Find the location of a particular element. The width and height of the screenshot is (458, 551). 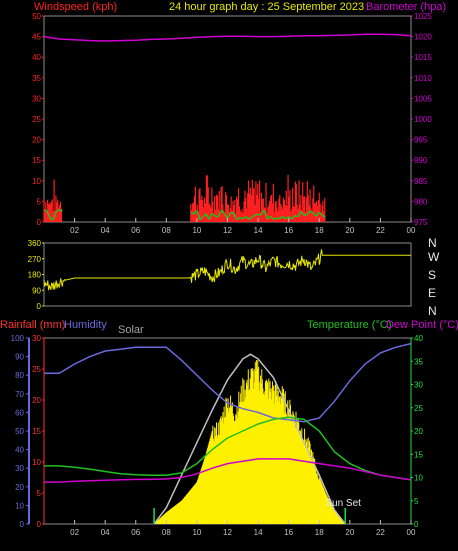

rain-y-ticks: 0 5 10 15 20 25 30 is located at coordinates (38, 431).